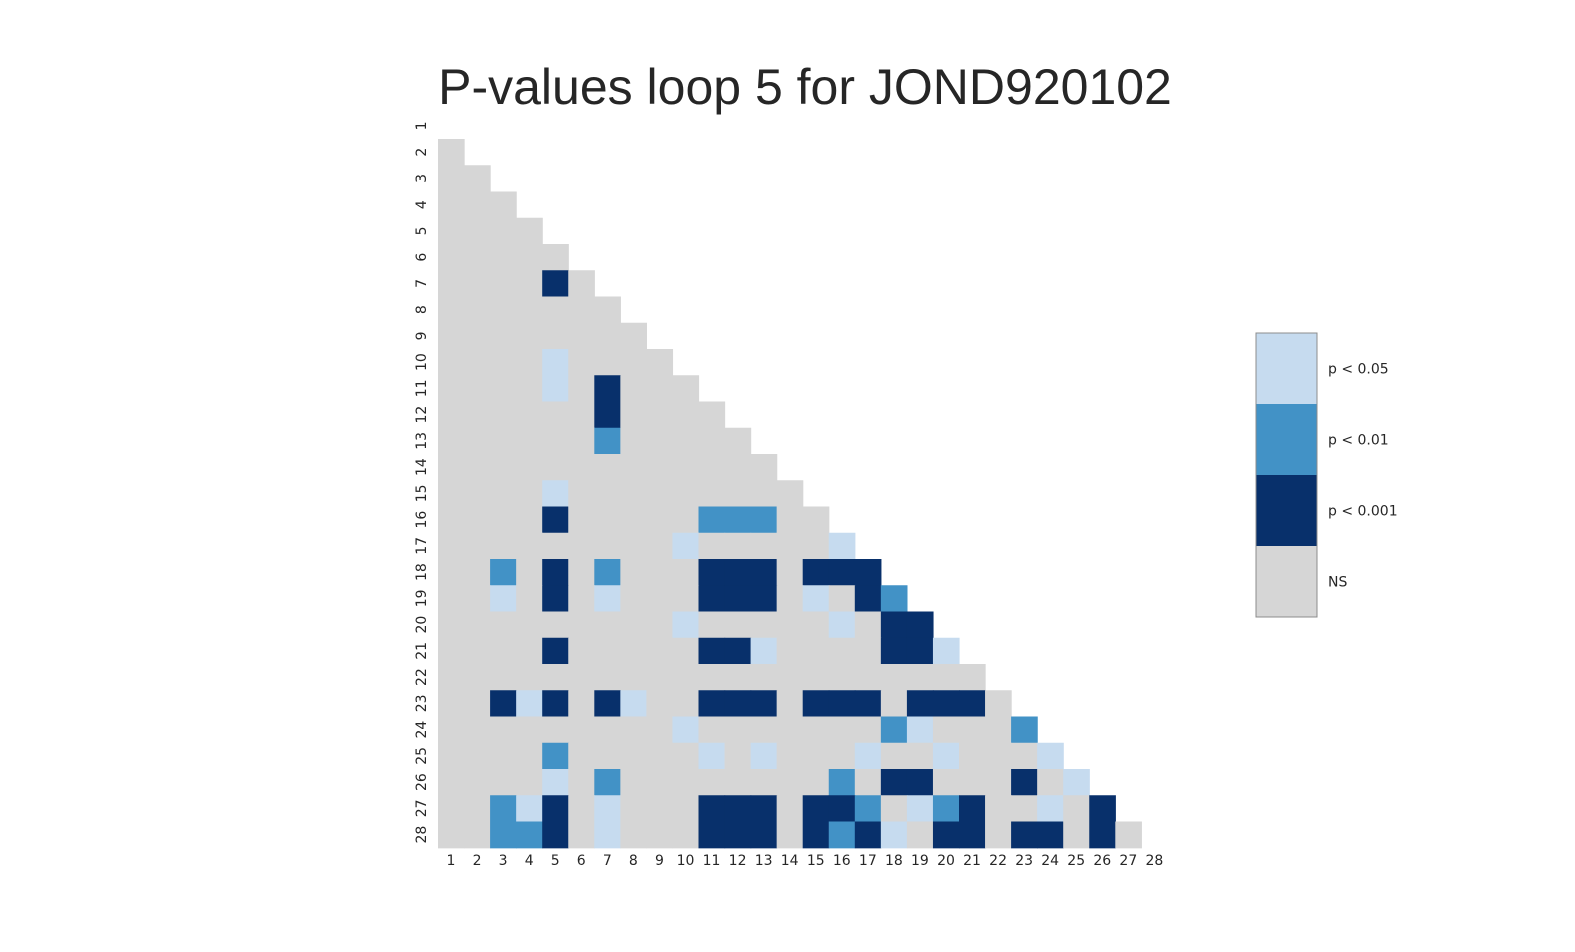 This screenshot has width=1575, height=952. I want to click on heatmap-cell-r22-c19, so click(920, 677).